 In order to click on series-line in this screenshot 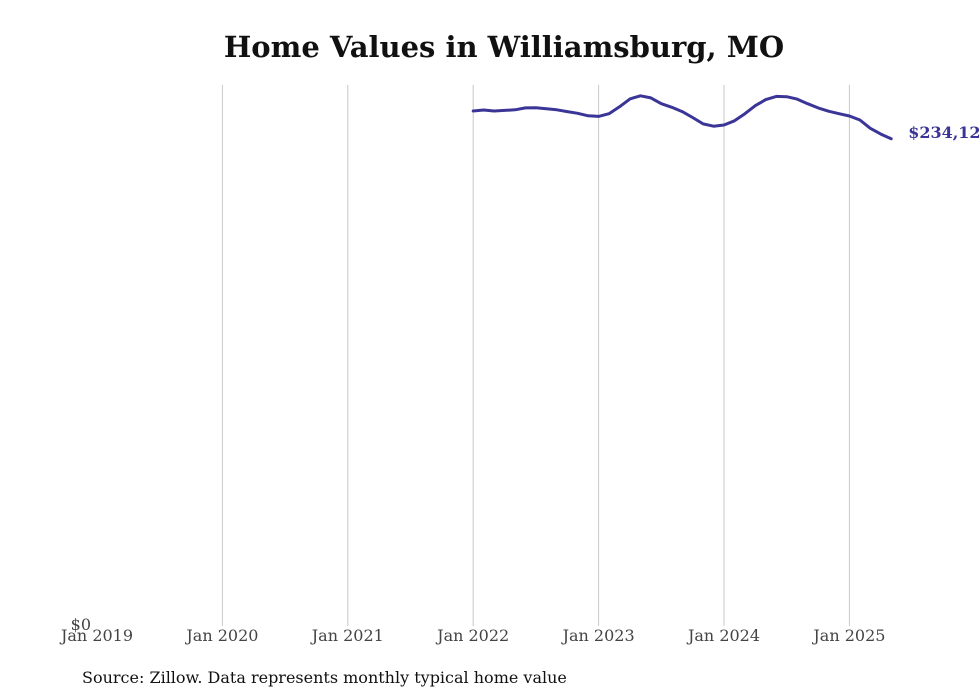, I will do `click(682, 117)`.